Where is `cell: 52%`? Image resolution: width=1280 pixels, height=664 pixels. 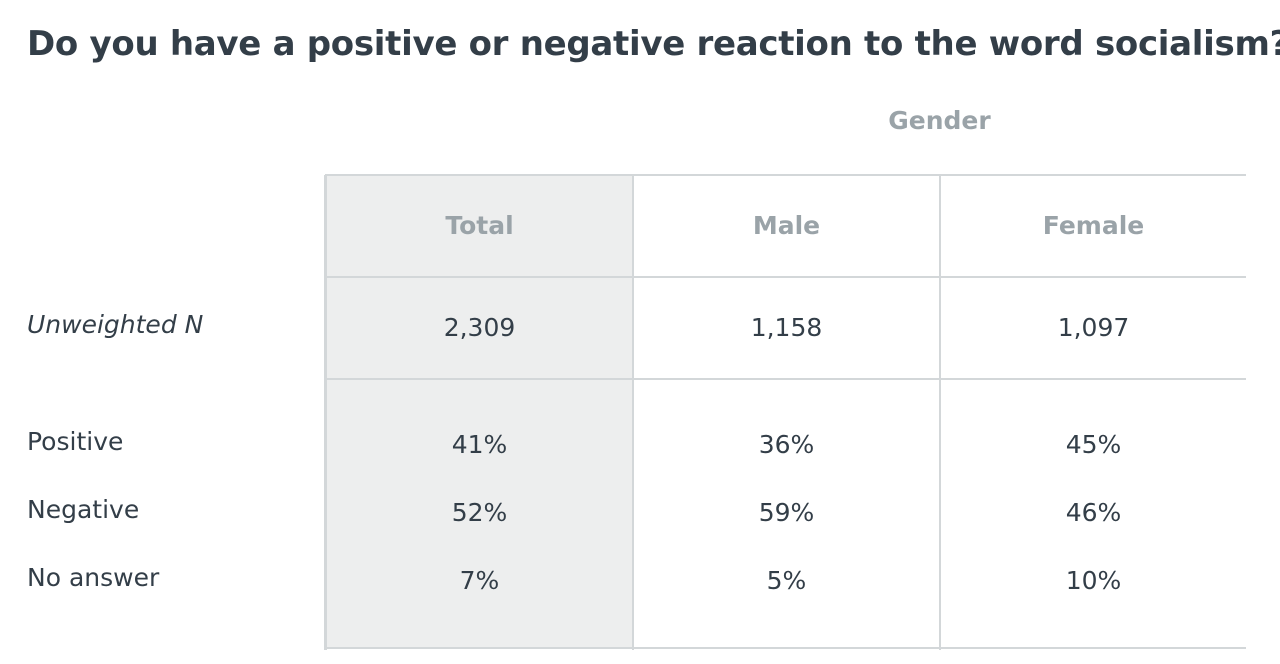
cell: 52% is located at coordinates (479, 512).